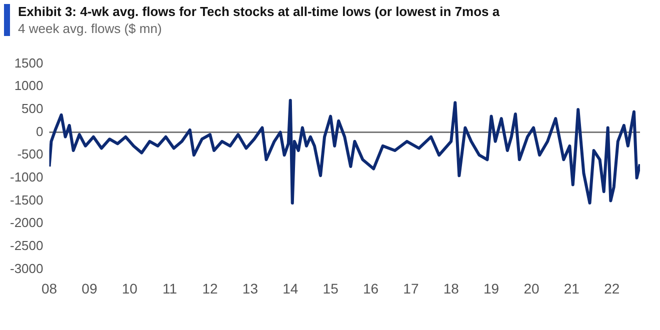 The width and height of the screenshot is (660, 330). What do you see at coordinates (29, 62) in the screenshot?
I see `y-tick-label: 1500` at bounding box center [29, 62].